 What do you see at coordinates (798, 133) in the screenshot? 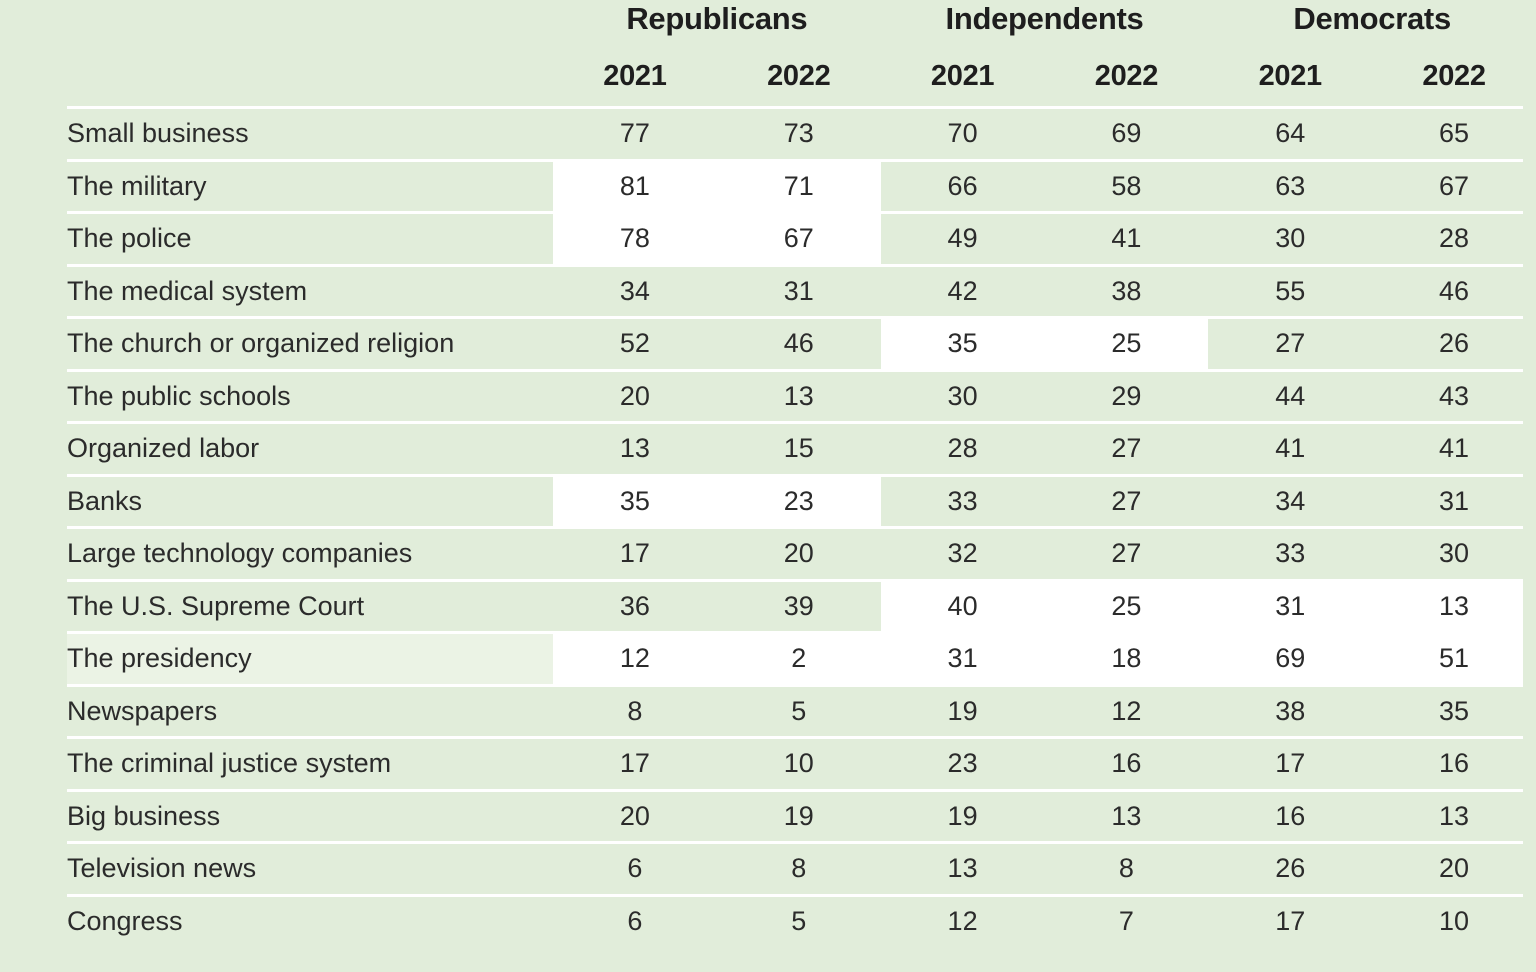
I see `cell-value: 73` at bounding box center [798, 133].